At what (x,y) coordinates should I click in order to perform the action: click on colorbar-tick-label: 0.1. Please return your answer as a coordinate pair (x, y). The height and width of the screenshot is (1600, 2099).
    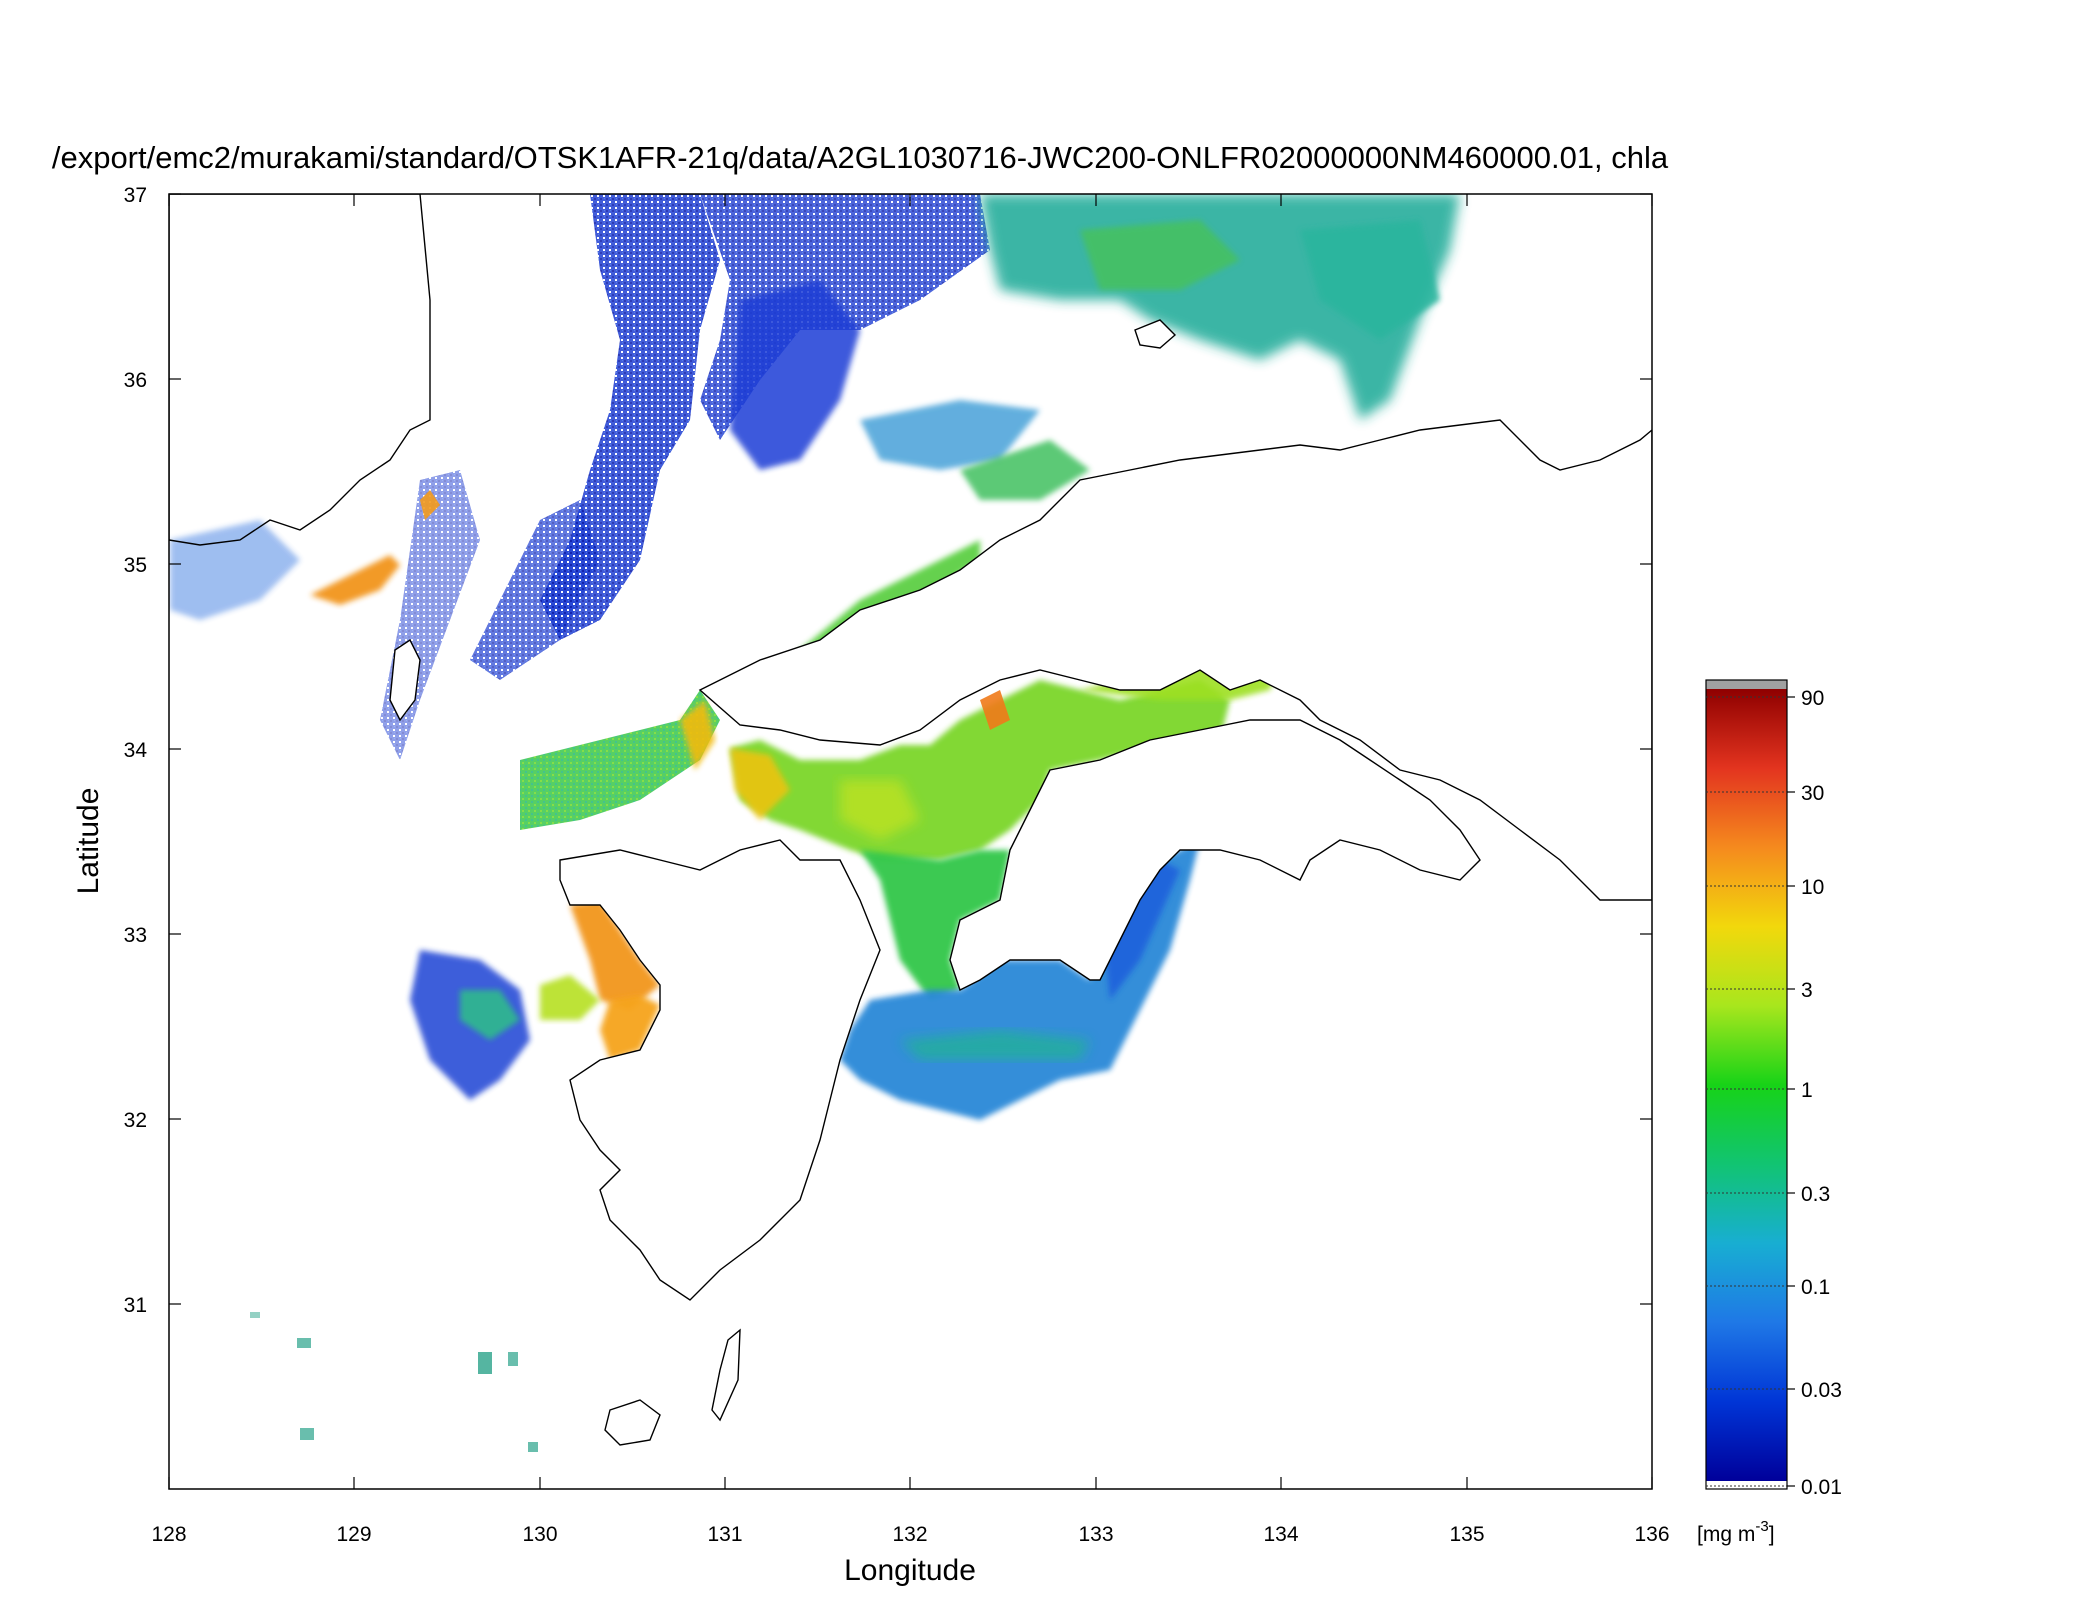
    Looking at the image, I should click on (1815, 1287).